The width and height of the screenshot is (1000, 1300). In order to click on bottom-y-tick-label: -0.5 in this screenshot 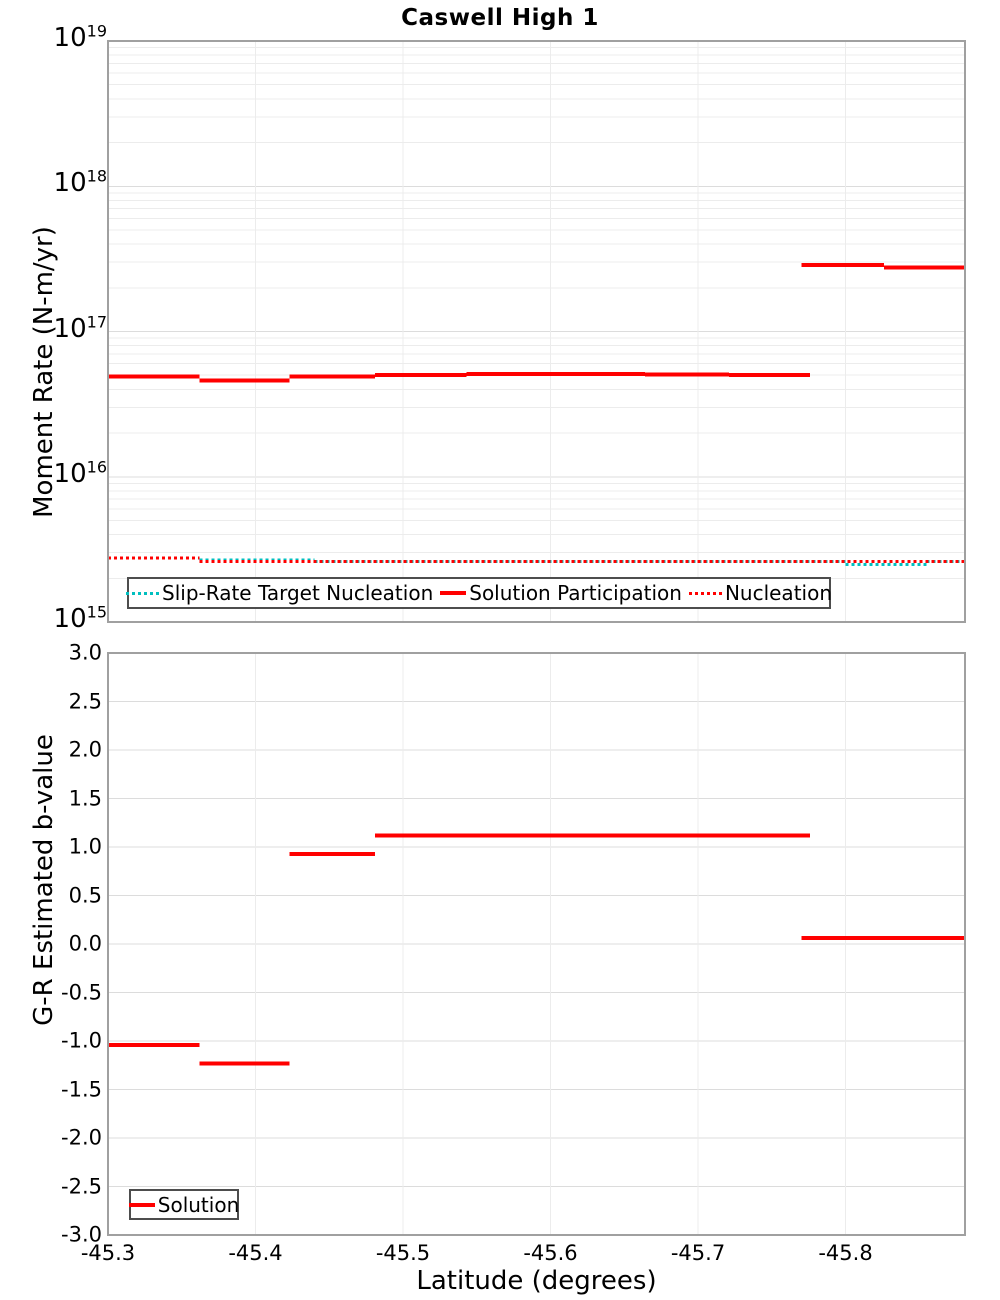, I will do `click(81, 992)`.